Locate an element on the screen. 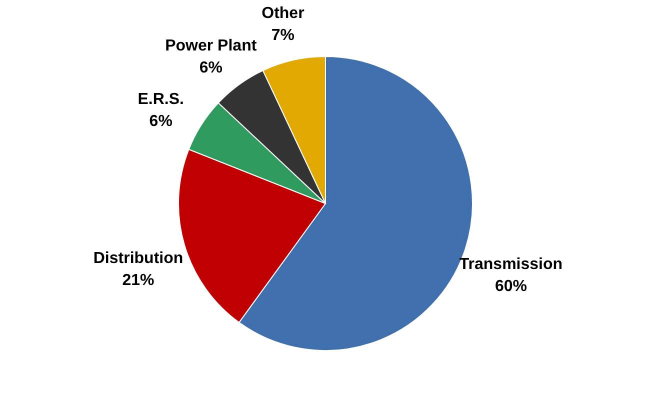  slice-label: E.R.S. is located at coordinates (161, 99).